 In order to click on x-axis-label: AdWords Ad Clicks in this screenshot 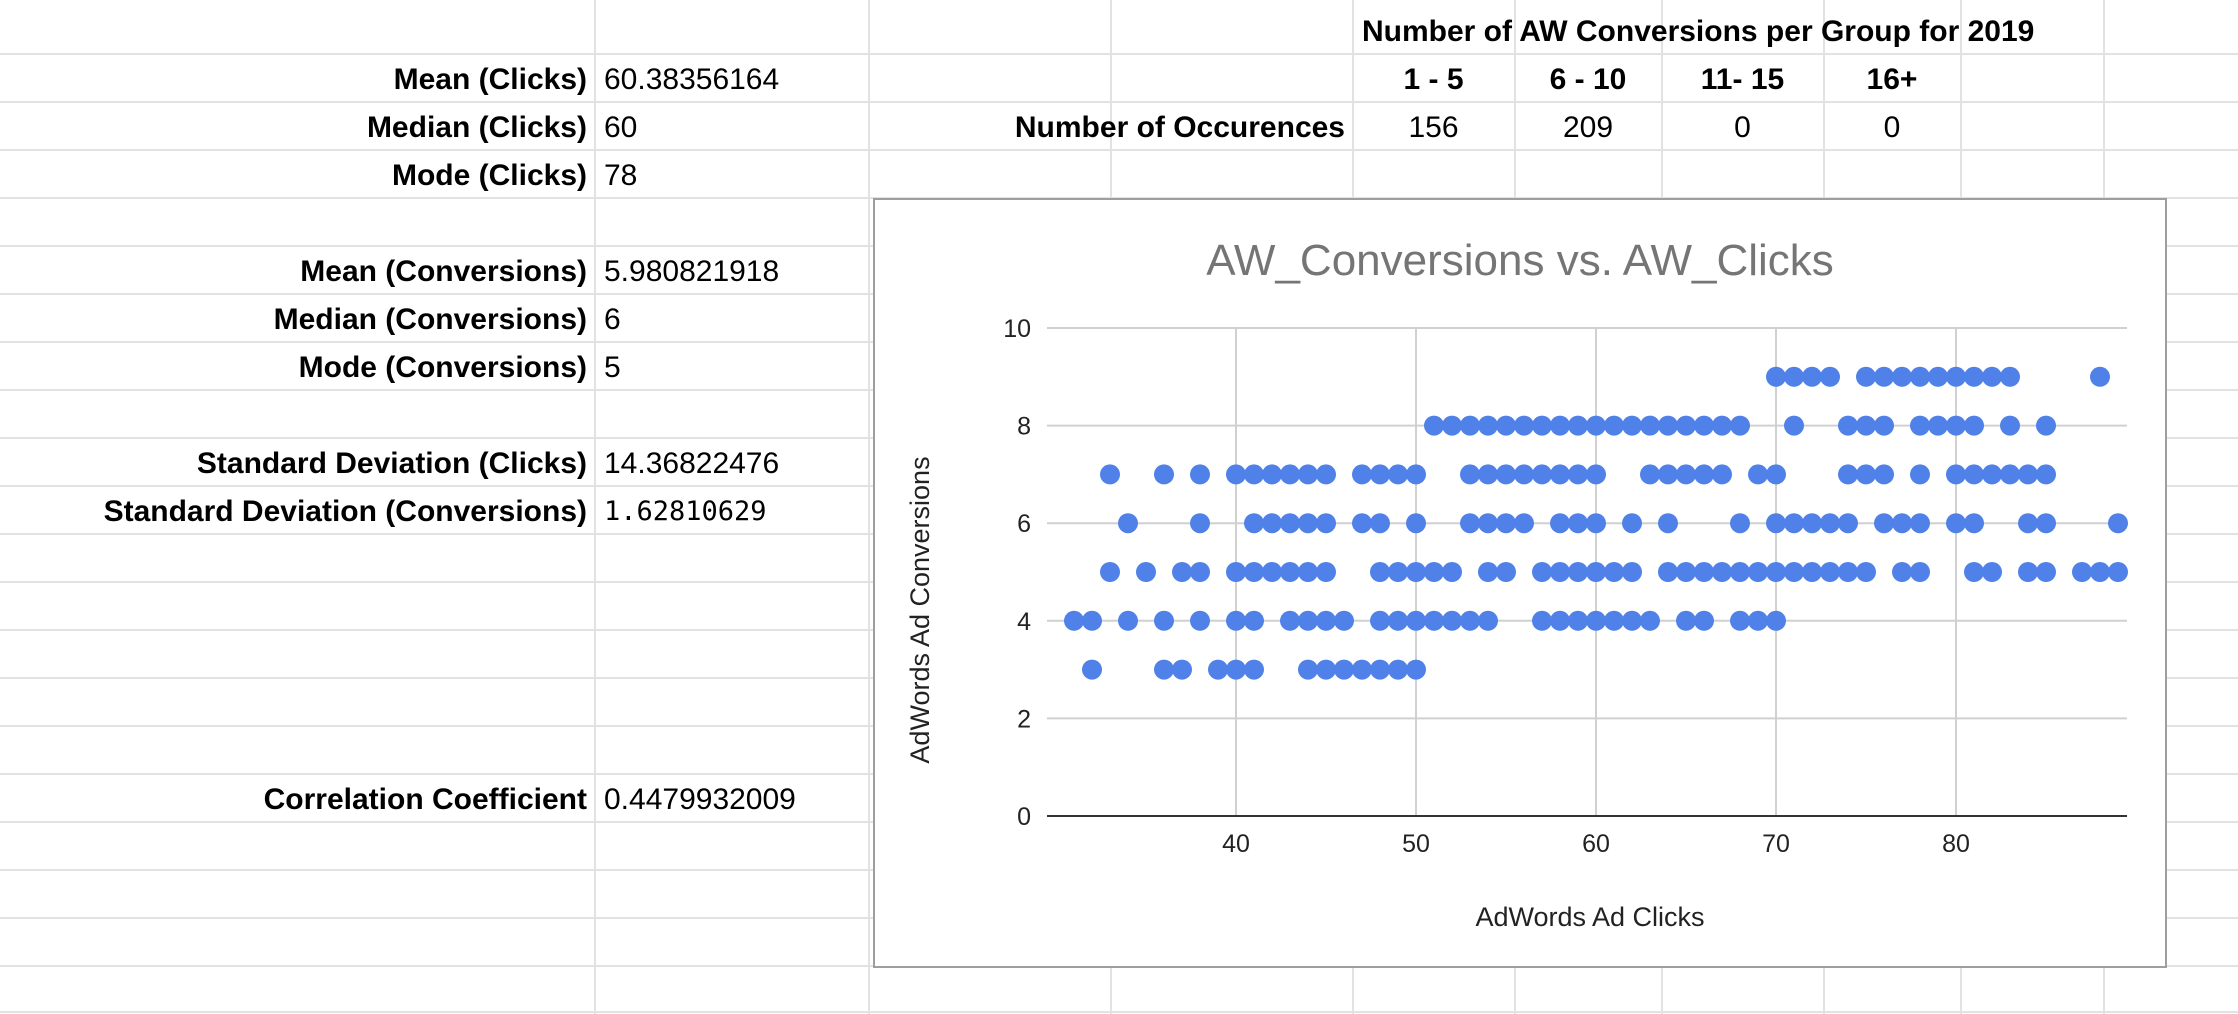, I will do `click(1589, 917)`.